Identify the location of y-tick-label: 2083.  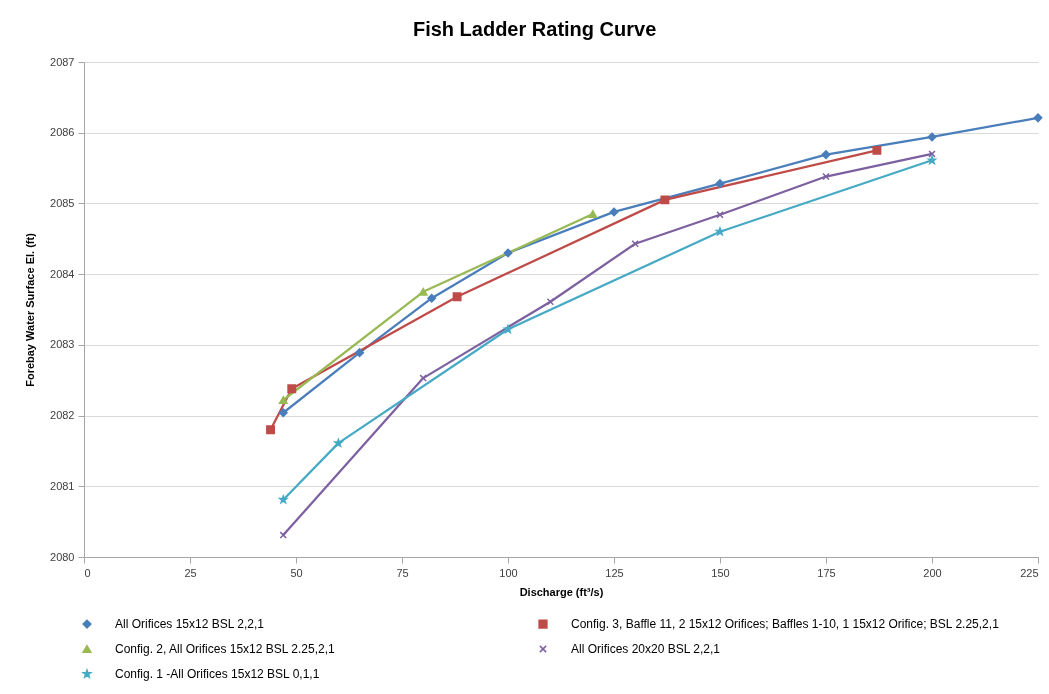
(62, 344).